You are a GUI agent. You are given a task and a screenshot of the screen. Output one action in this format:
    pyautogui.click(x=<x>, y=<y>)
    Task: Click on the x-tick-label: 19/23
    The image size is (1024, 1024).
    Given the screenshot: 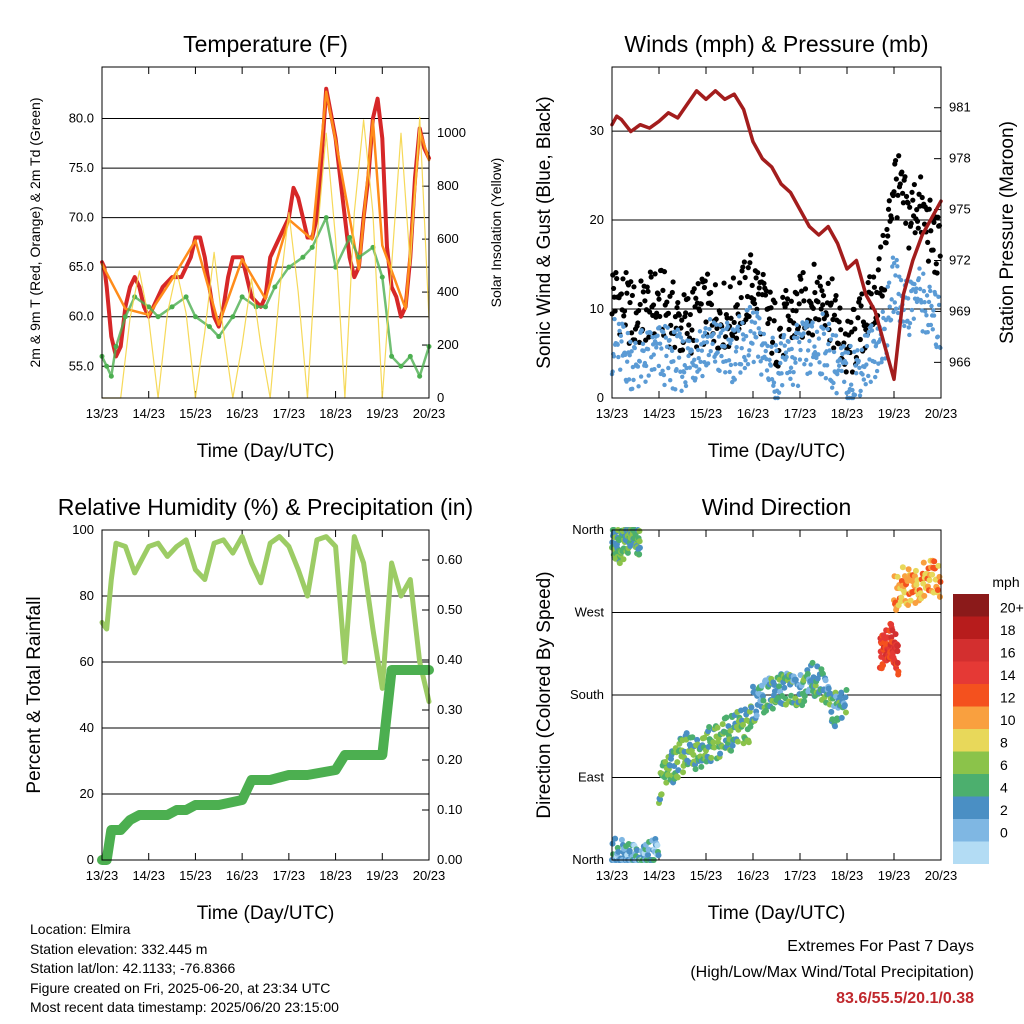 What is the action you would take?
    pyautogui.click(x=382, y=875)
    